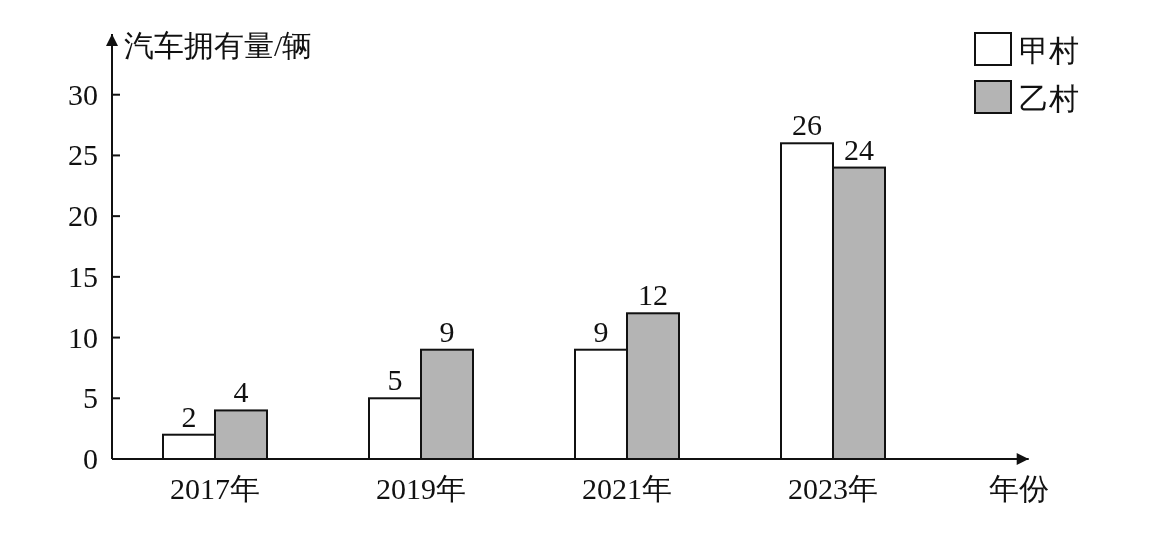 Image resolution: width=1164 pixels, height=547 pixels. Describe the element at coordinates (1049, 98) in the screenshot. I see `legend-label: 乙村` at that location.